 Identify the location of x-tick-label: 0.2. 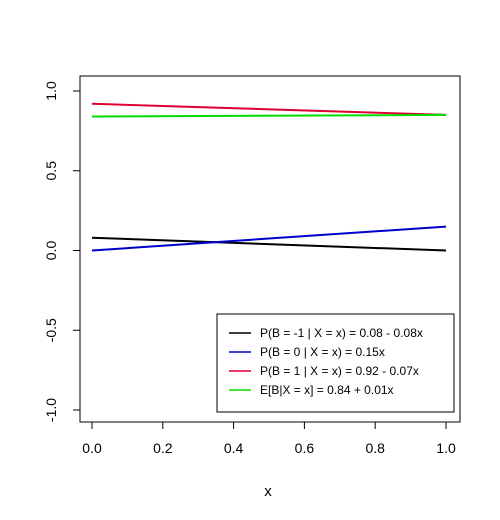
(163, 448).